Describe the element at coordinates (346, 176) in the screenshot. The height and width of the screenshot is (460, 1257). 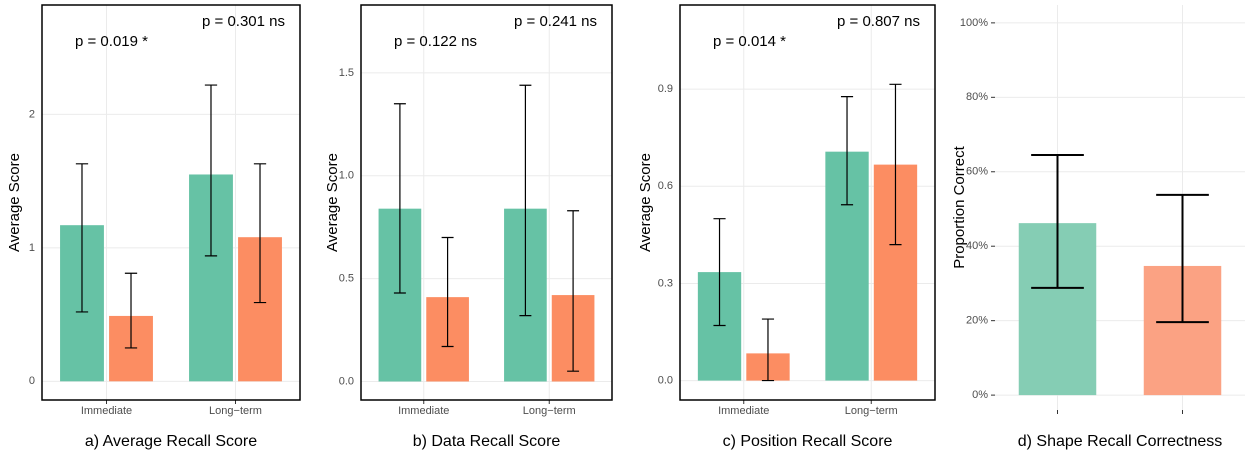
I see `y-tick-label: 1.0` at that location.